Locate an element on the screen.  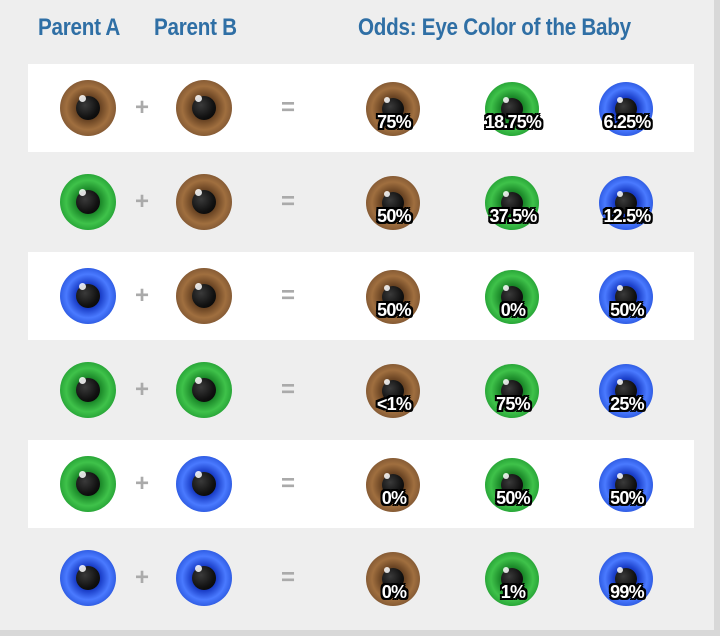
odds-blue-cell: 6.25% is located at coordinates (627, 111).